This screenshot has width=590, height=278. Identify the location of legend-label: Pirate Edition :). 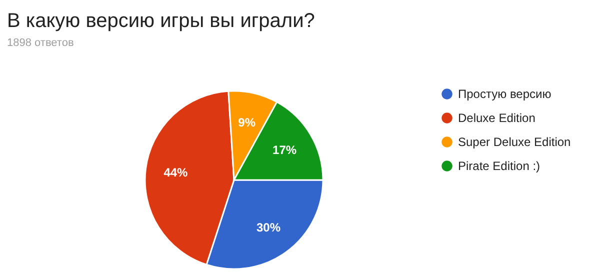
(499, 166).